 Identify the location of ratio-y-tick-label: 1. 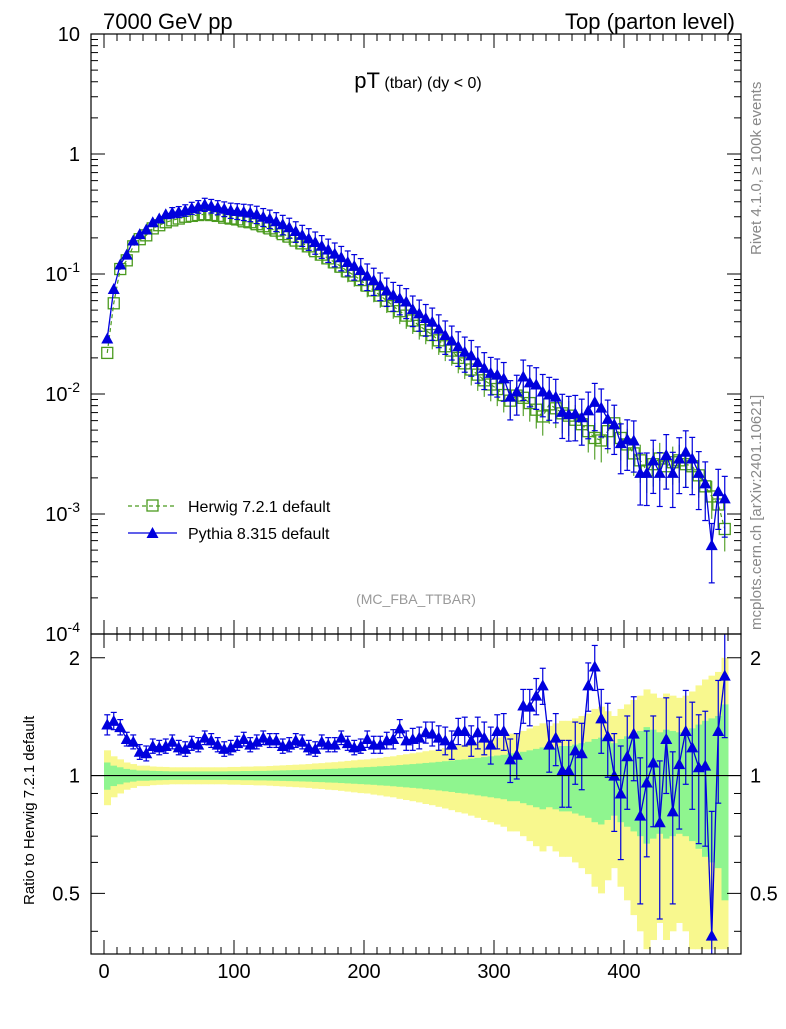
(74, 777).